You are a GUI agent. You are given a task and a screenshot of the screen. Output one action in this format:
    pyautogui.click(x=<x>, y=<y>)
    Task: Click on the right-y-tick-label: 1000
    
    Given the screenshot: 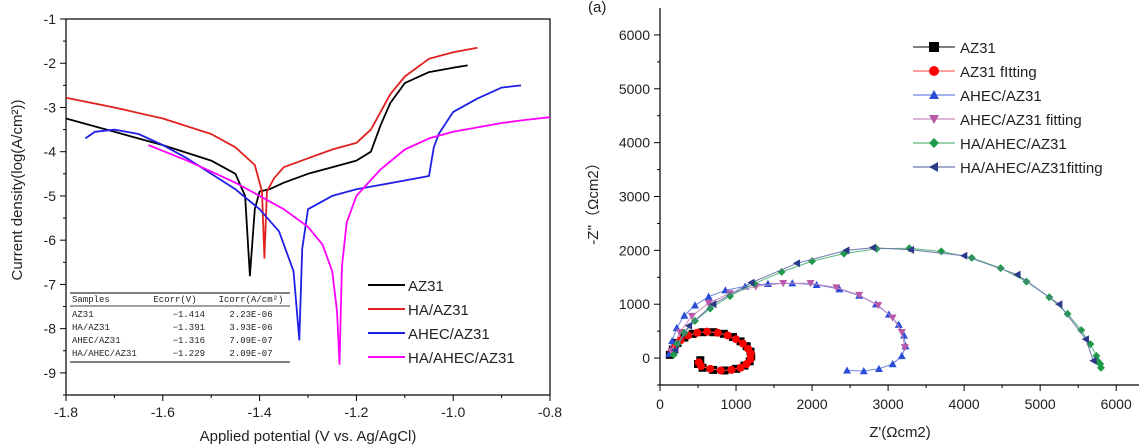 What is the action you would take?
    pyautogui.click(x=634, y=304)
    